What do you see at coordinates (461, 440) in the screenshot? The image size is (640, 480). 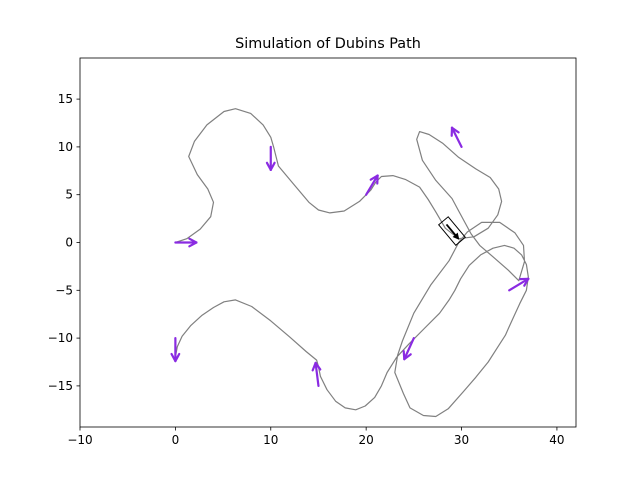 I see `x-tick-label: 30` at bounding box center [461, 440].